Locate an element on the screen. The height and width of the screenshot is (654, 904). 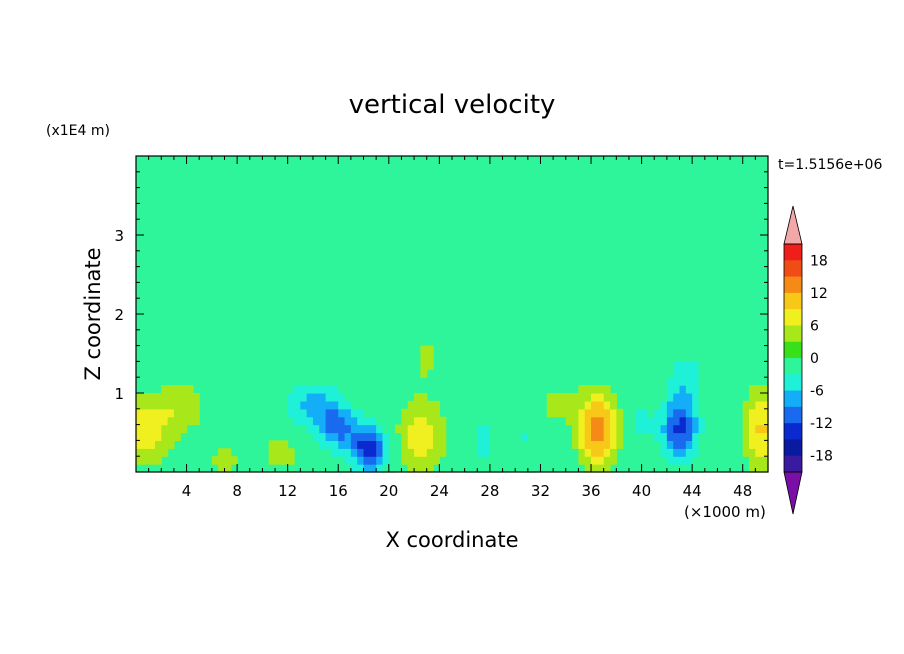
y-tick-label: 2 is located at coordinates (119, 315).